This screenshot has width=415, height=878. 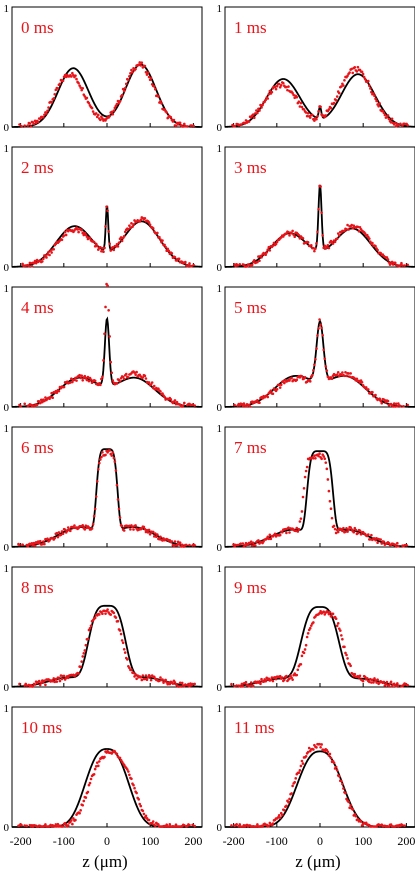 I want to click on theory-curve, so click(x=106, y=646).